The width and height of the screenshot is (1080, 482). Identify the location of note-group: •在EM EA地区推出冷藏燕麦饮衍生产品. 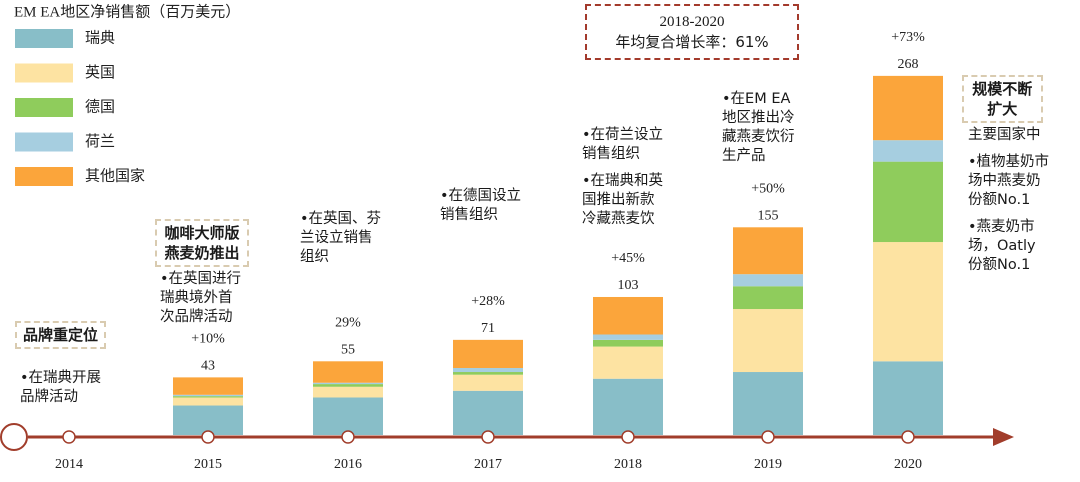
(762, 132).